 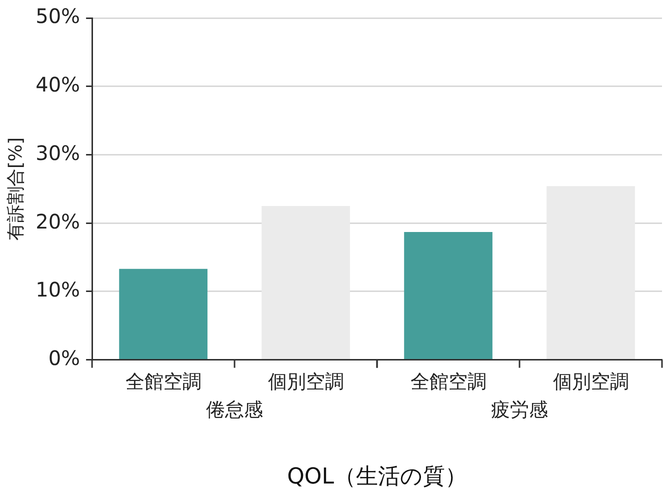 I want to click on x-tick-label: 倦怠感, so click(x=235, y=410).